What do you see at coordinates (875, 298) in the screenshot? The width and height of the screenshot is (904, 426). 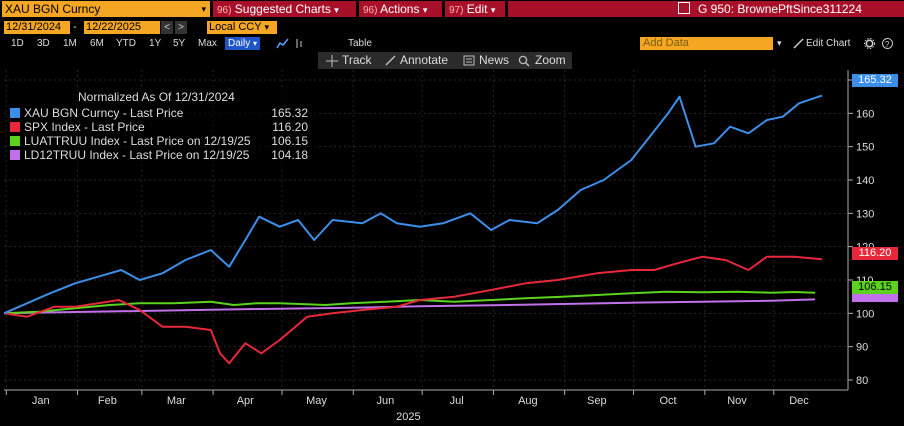 I see `last-value-tag-ld12truu` at bounding box center [875, 298].